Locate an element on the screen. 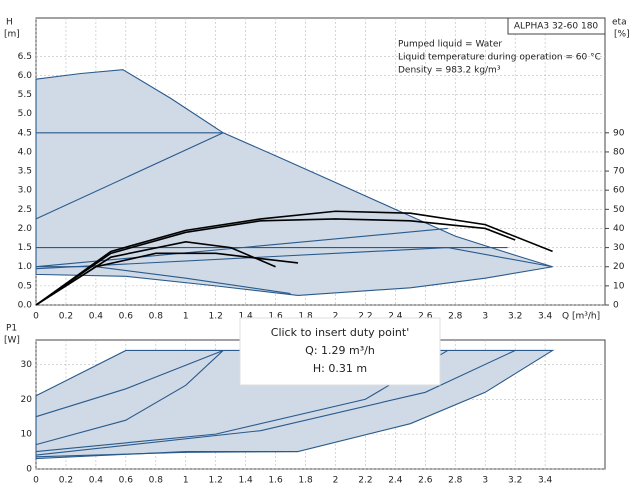 Image resolution: width=637 pixels, height=500 pixels. y-tick-label: 4.0 is located at coordinates (25, 152).